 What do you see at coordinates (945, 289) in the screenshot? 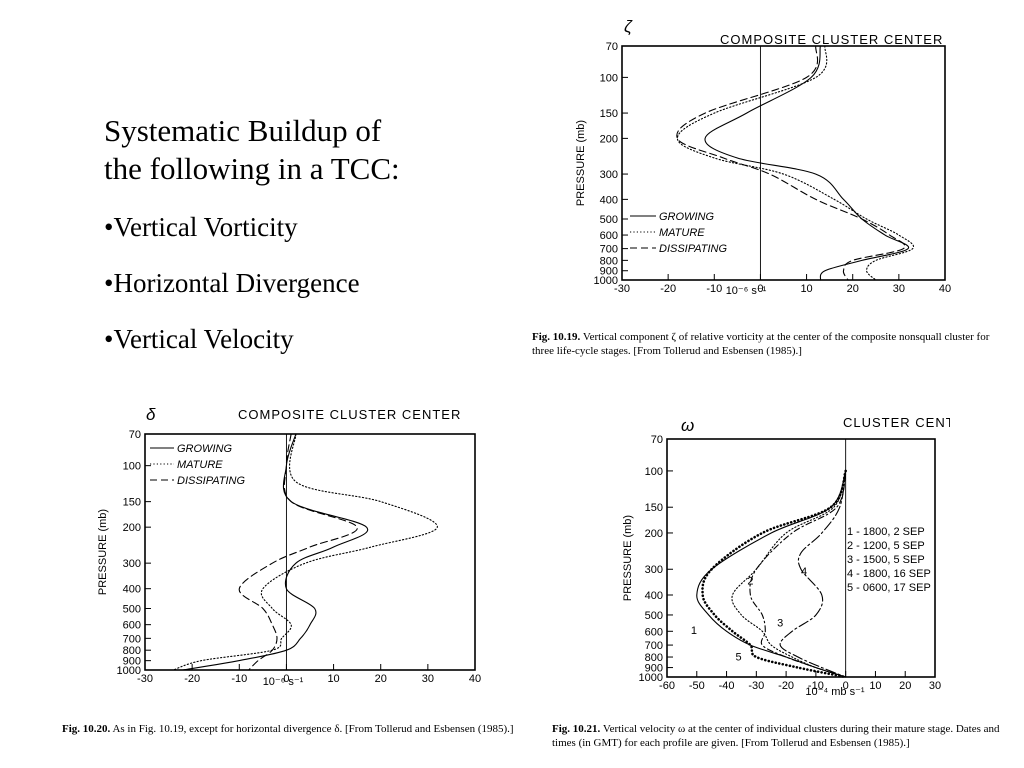
I see `vorticity-xtick-label: 40` at bounding box center [945, 289].